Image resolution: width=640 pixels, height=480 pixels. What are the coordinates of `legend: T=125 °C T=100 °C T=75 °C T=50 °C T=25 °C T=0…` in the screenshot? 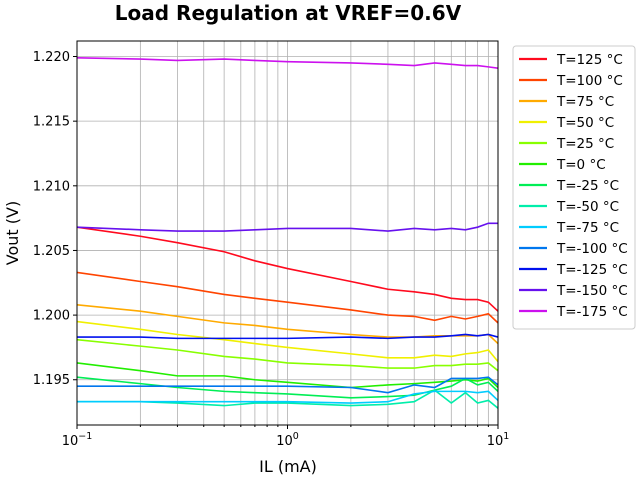 It's located at (574, 187).